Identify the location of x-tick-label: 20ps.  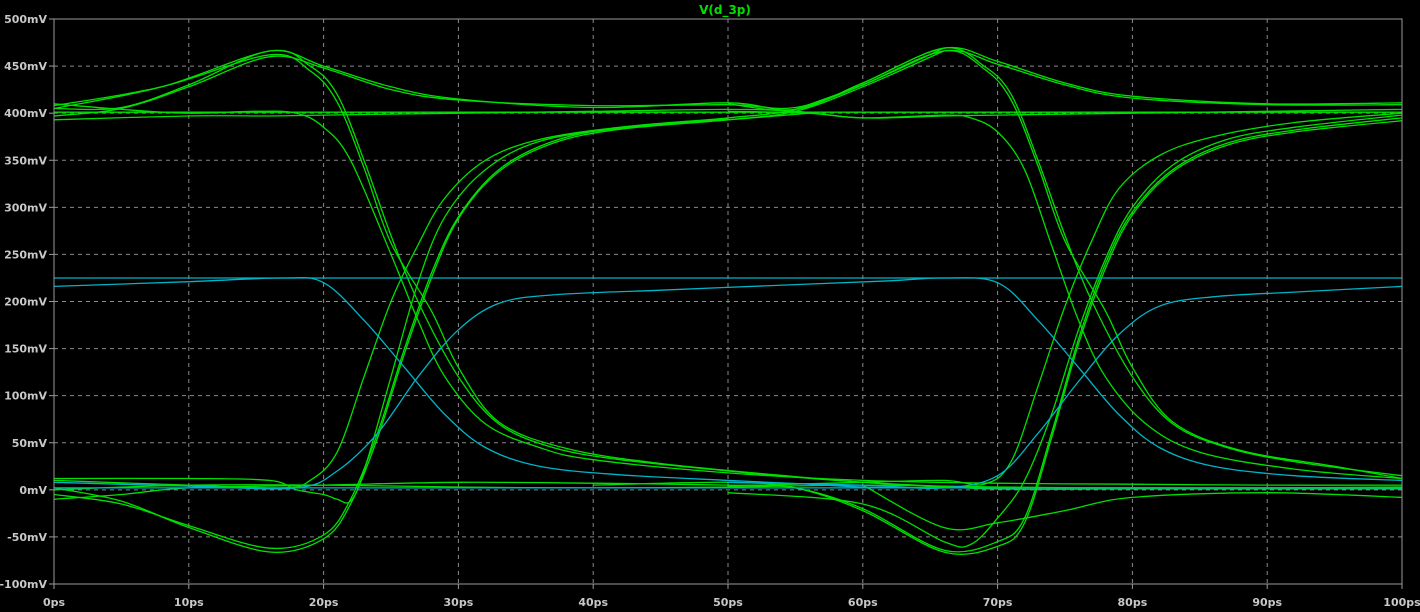
(324, 602).